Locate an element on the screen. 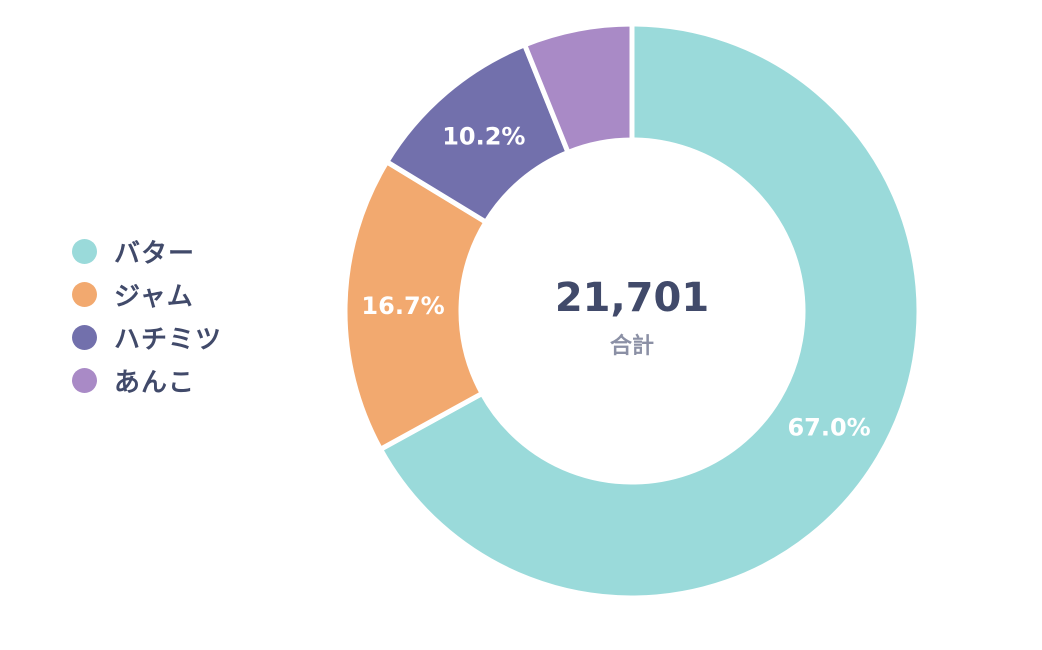  legend-label-butter: バター is located at coordinates (155, 254).